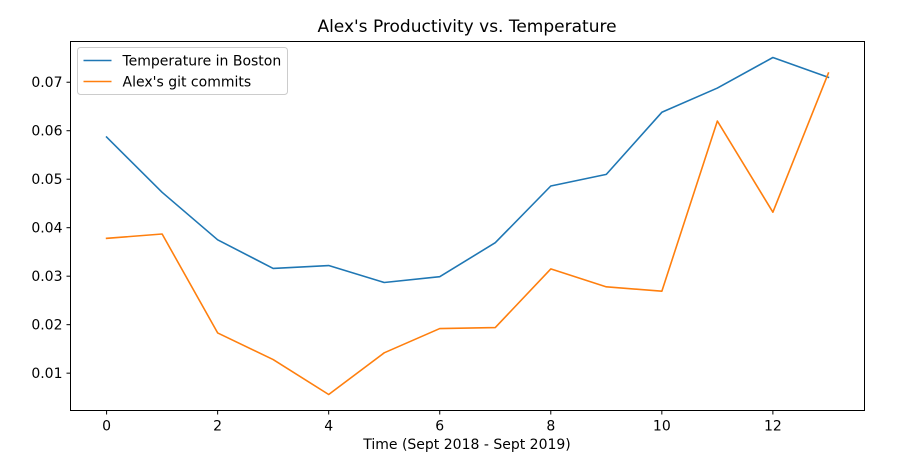 Image resolution: width=904 pixels, height=463 pixels. What do you see at coordinates (46, 132) in the screenshot?
I see `y-tick-label: 0.06` at bounding box center [46, 132].